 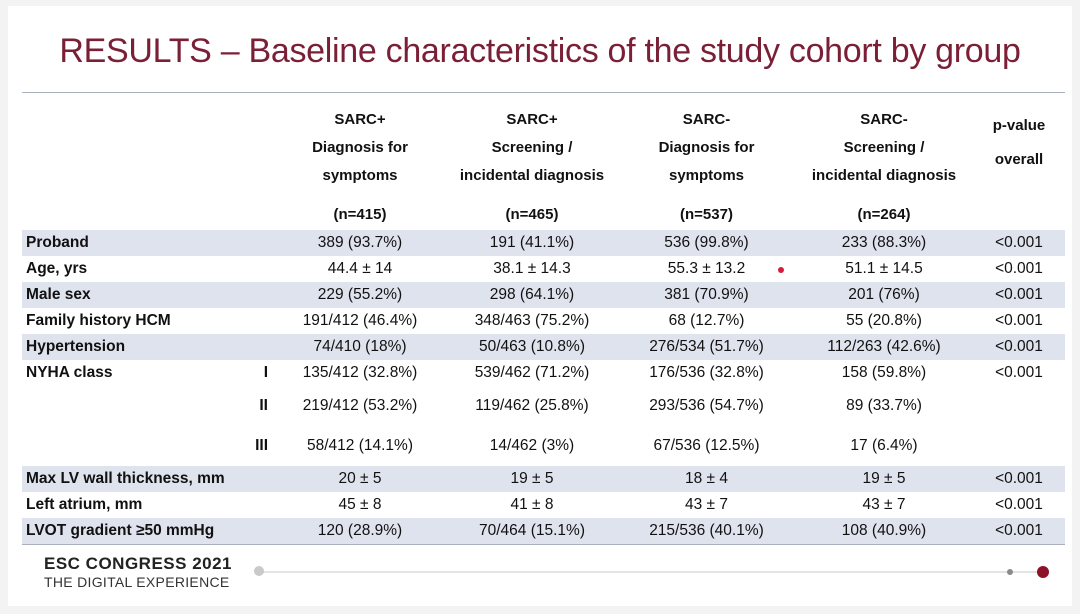 What do you see at coordinates (148, 295) in the screenshot?
I see `row-label: Male sex` at bounding box center [148, 295].